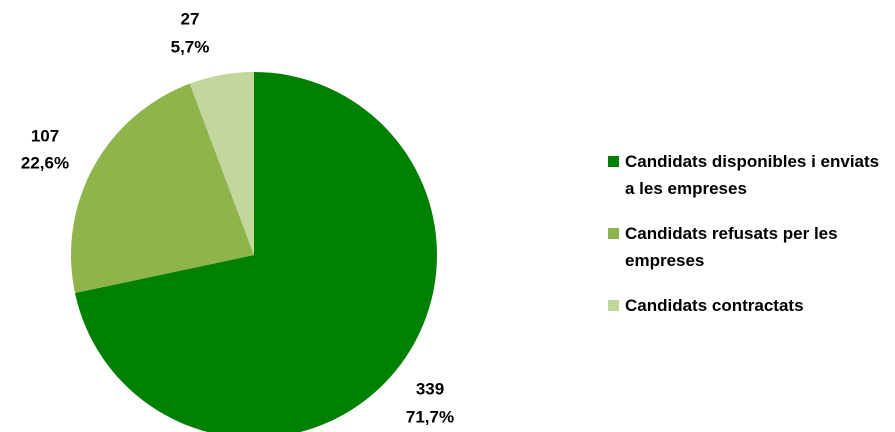 The width and height of the screenshot is (895, 432). What do you see at coordinates (430, 388) in the screenshot?
I see `data-label: 339` at bounding box center [430, 388].